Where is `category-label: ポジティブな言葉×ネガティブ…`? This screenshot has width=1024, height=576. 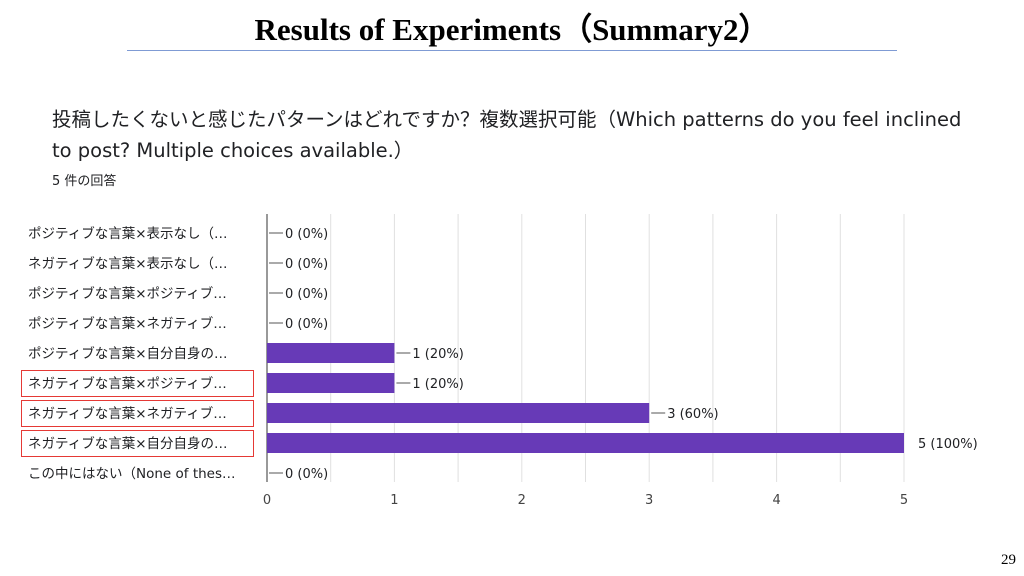
category-label: ポジティブな言葉×ネガティブ… is located at coordinates (127, 323).